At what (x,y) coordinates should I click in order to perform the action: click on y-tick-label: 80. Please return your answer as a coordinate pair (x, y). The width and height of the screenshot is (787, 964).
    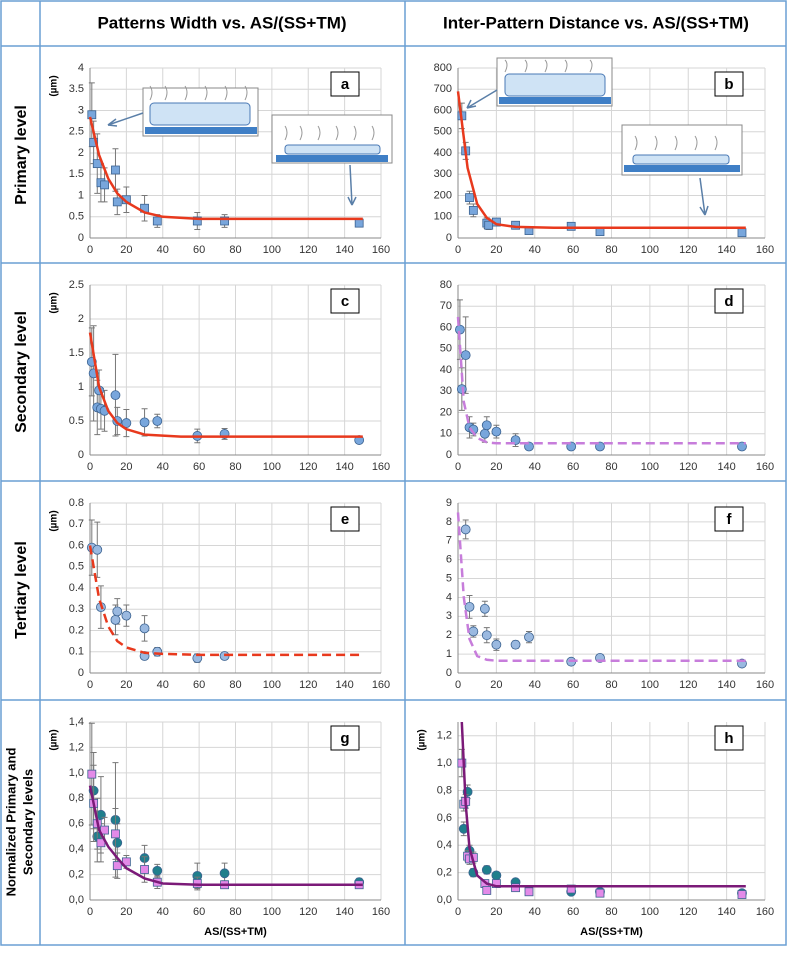
    Looking at the image, I should click on (446, 285).